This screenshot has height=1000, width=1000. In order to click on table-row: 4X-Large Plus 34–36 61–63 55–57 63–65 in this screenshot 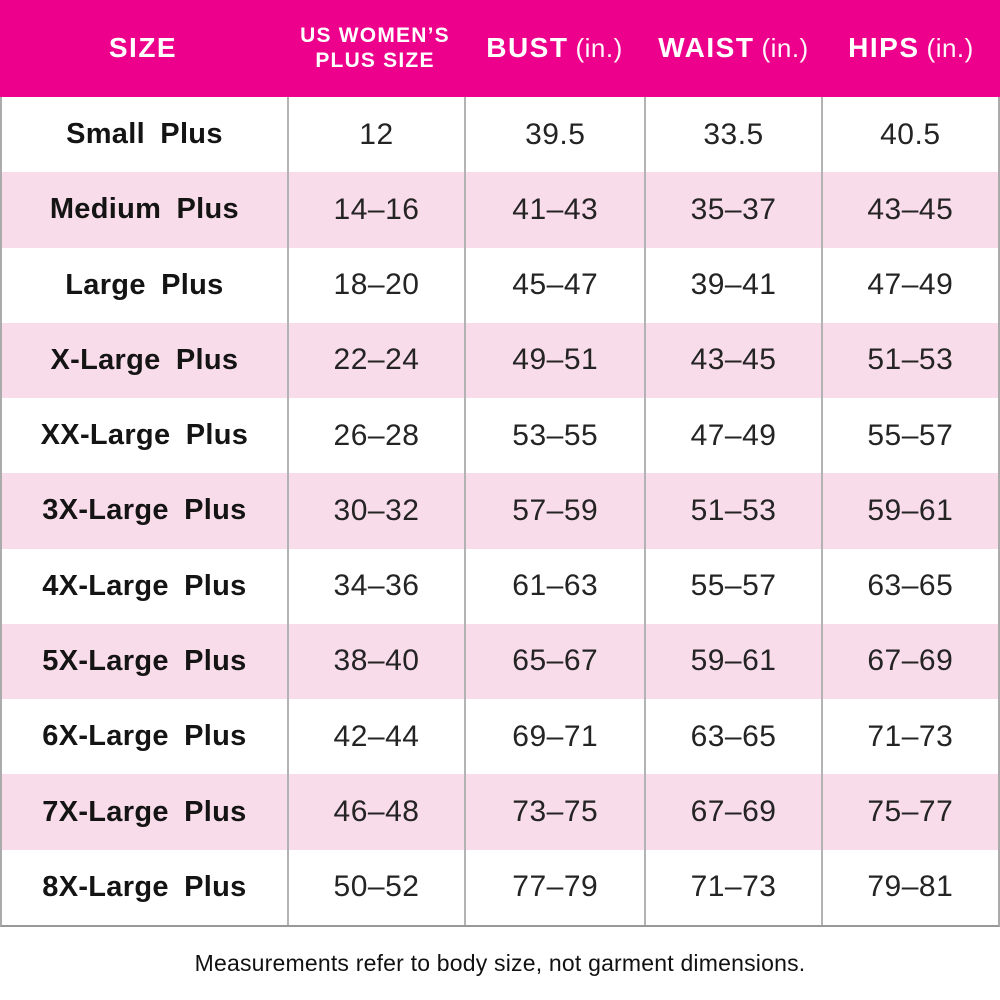, I will do `click(500, 586)`.